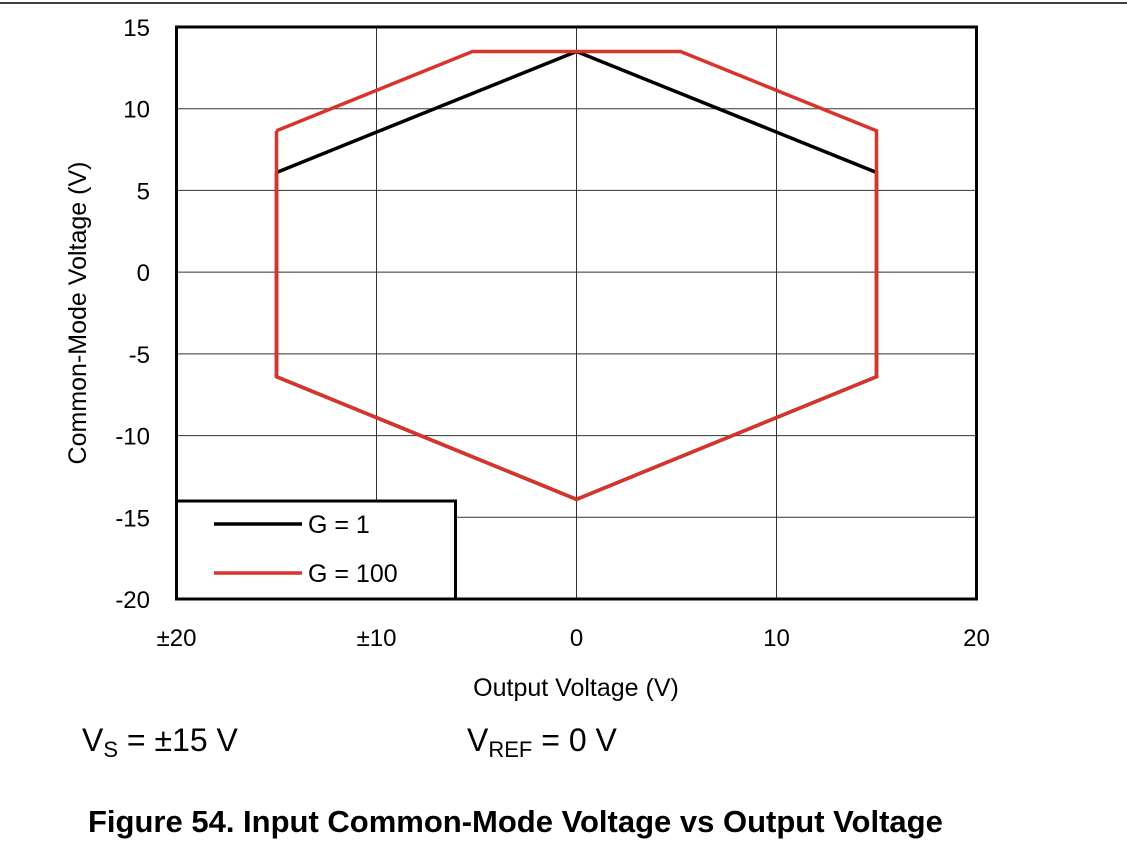 This screenshot has width=1127, height=855. What do you see at coordinates (574, 740) in the screenshot?
I see `vref-value: = 0 V` at bounding box center [574, 740].